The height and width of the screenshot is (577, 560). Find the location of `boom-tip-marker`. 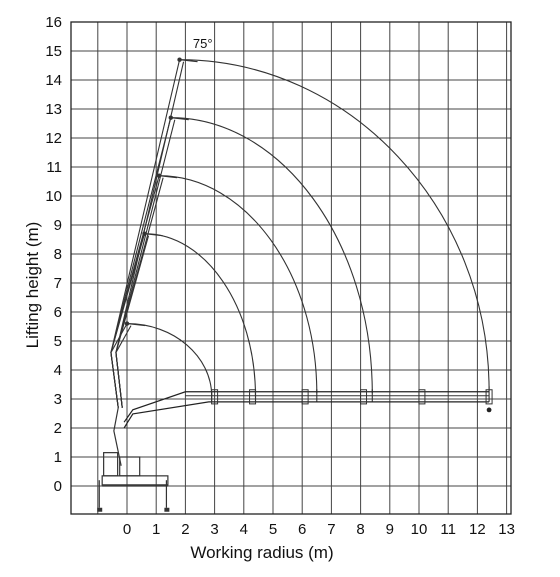

boom-tip-marker is located at coordinates (127, 323).